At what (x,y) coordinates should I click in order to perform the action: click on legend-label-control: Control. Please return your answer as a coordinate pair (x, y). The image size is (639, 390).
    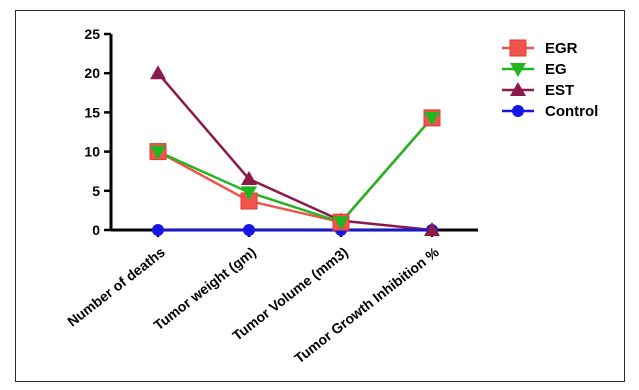
    Looking at the image, I should click on (571, 111).